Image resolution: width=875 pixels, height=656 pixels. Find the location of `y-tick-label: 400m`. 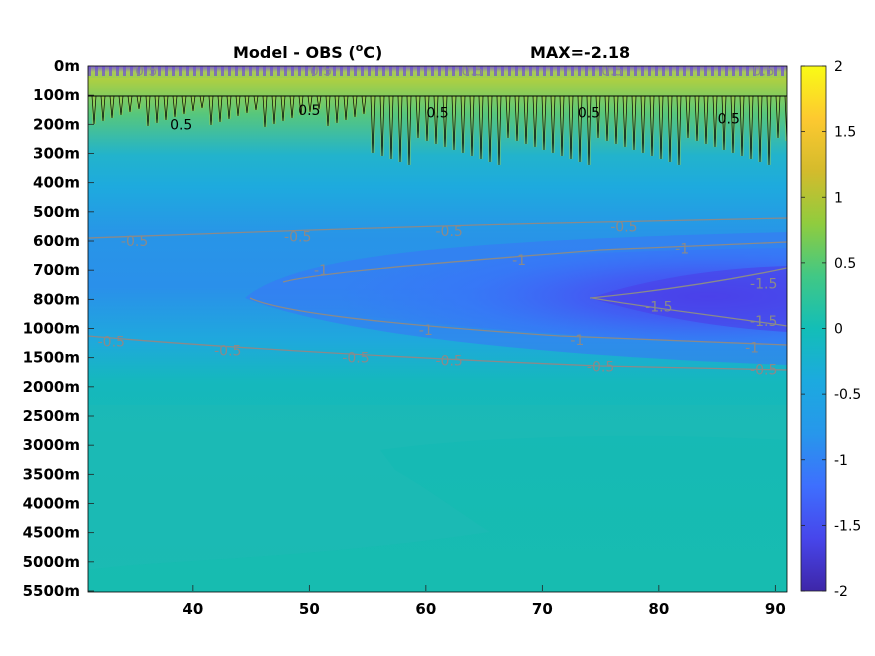

y-tick-label: 400m is located at coordinates (56, 183).